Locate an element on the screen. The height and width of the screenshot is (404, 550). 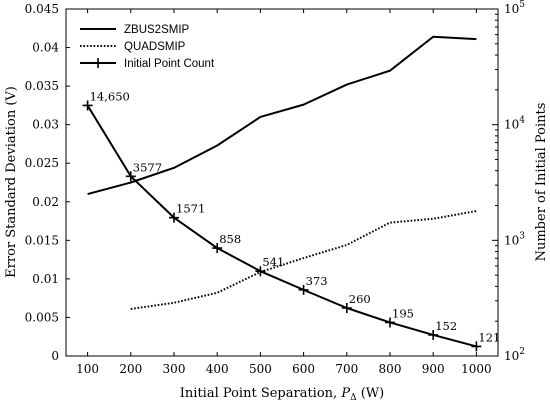
y-left-tick-label: 0.03 is located at coordinates (45, 125).